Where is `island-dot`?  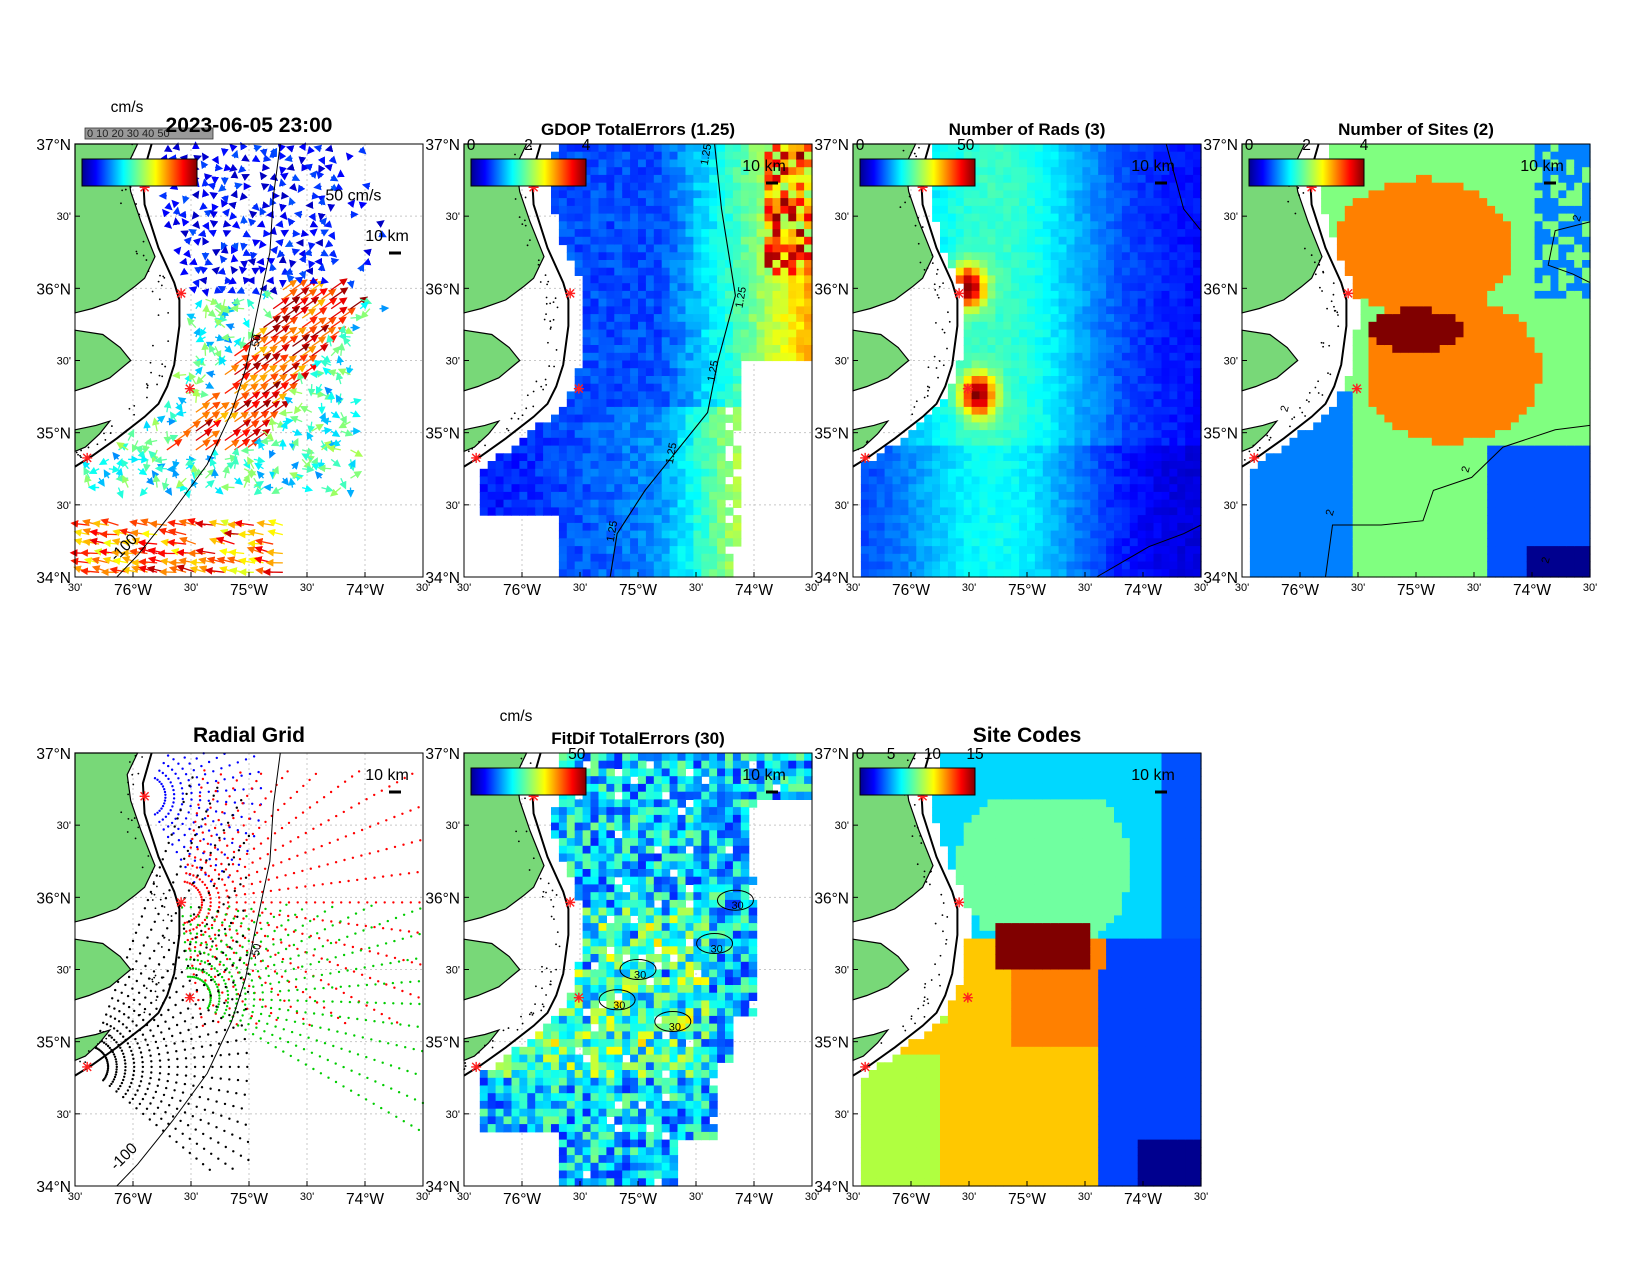 island-dot is located at coordinates (110, 433).